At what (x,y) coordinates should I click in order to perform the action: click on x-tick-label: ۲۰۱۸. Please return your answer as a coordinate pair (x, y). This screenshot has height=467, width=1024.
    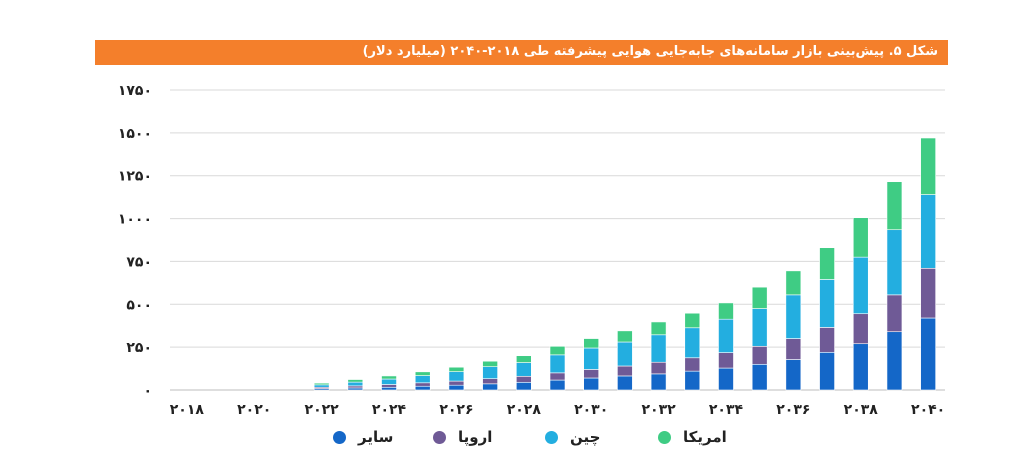
    Looking at the image, I should click on (187, 410).